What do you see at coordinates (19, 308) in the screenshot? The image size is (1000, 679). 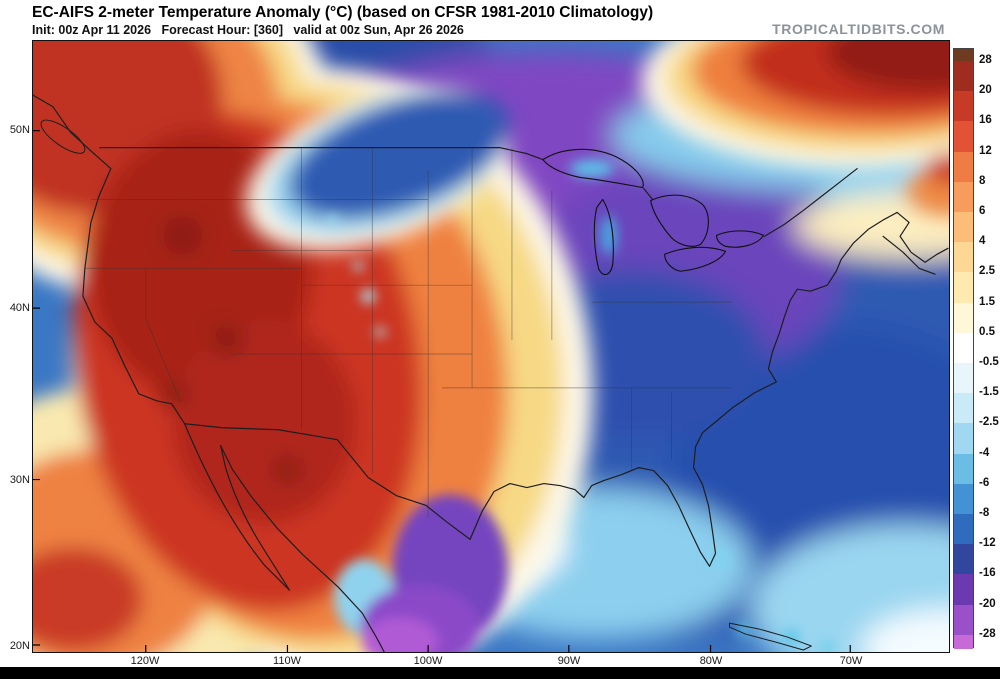 I see `lat-label: 40N` at bounding box center [19, 308].